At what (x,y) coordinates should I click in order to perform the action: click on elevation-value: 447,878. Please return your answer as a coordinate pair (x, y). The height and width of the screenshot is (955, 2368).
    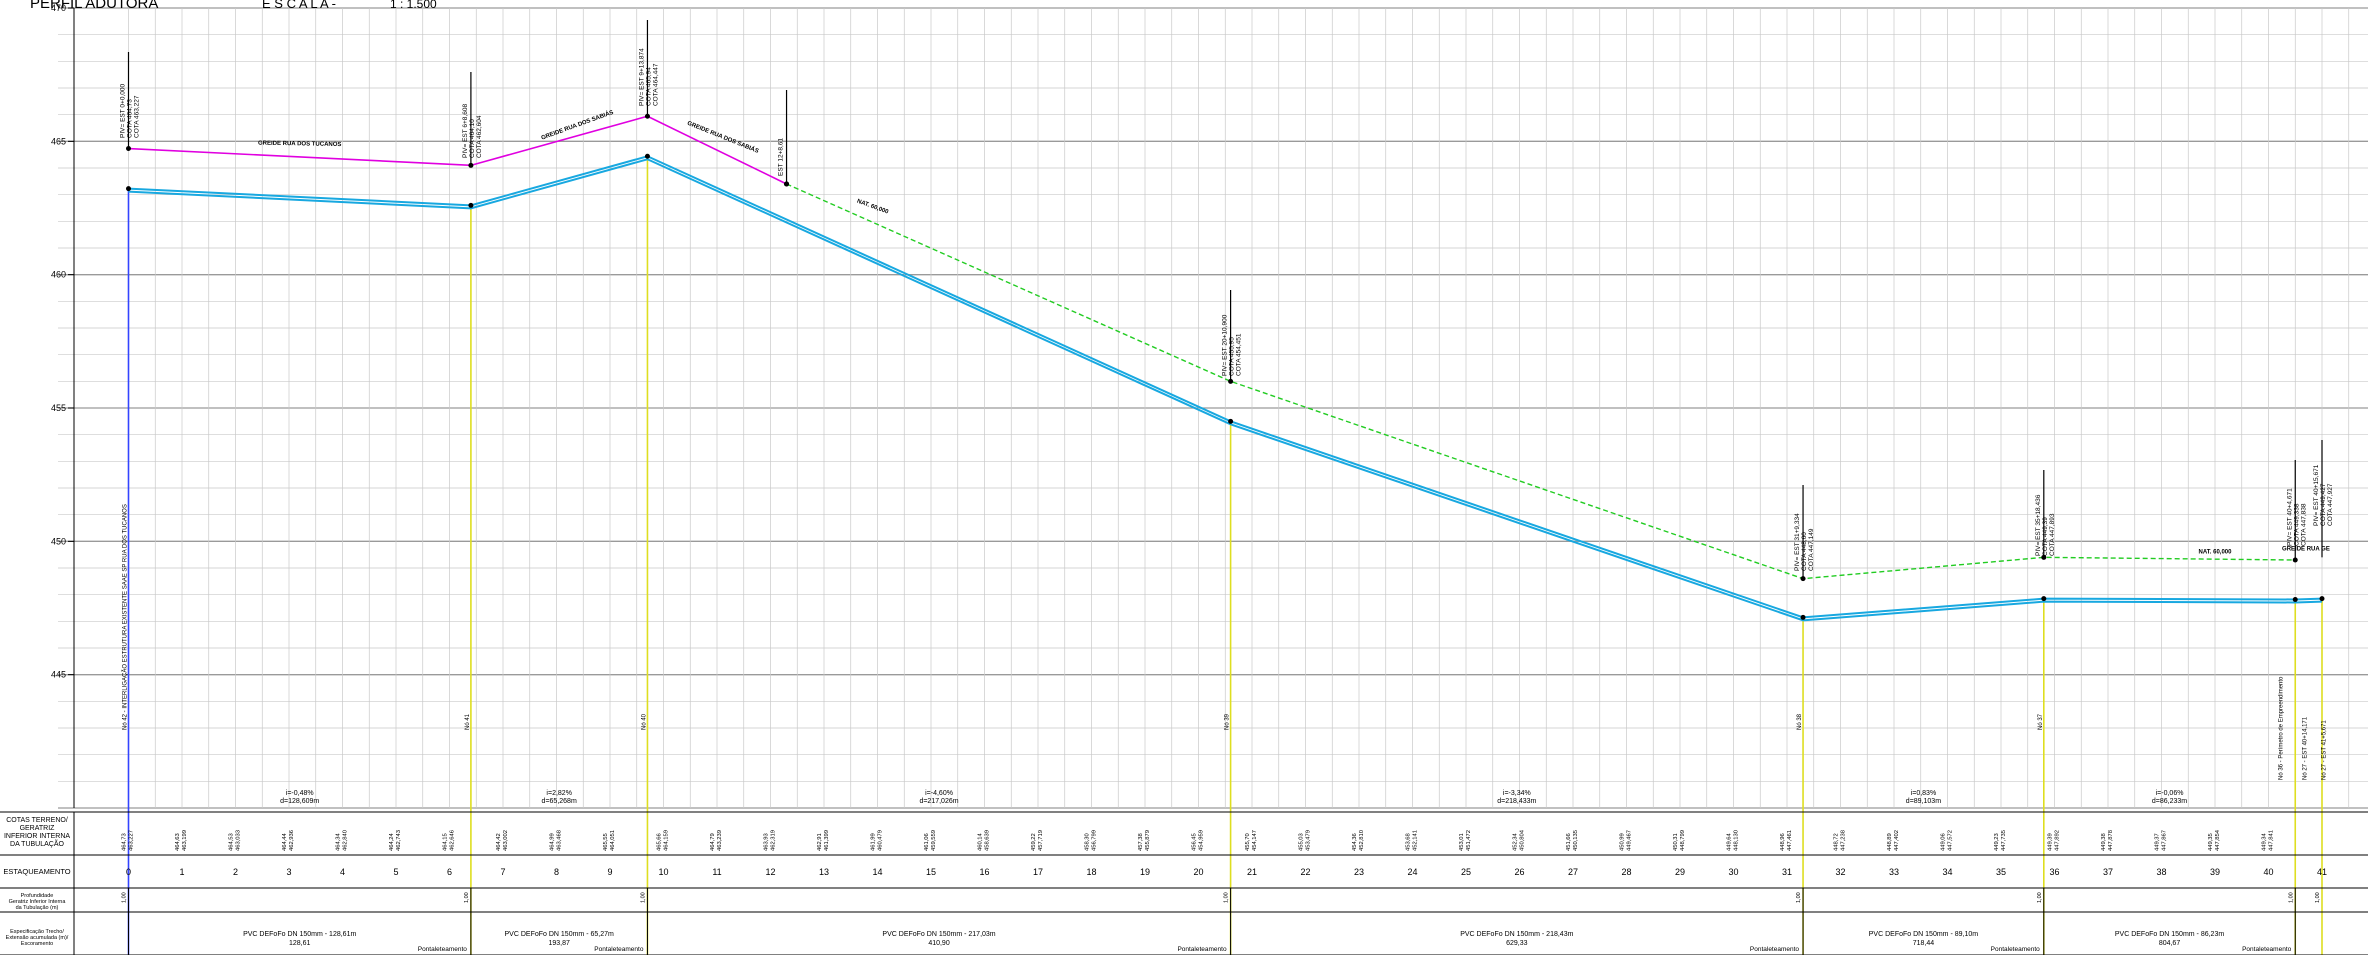
    Looking at the image, I should click on (2111, 840).